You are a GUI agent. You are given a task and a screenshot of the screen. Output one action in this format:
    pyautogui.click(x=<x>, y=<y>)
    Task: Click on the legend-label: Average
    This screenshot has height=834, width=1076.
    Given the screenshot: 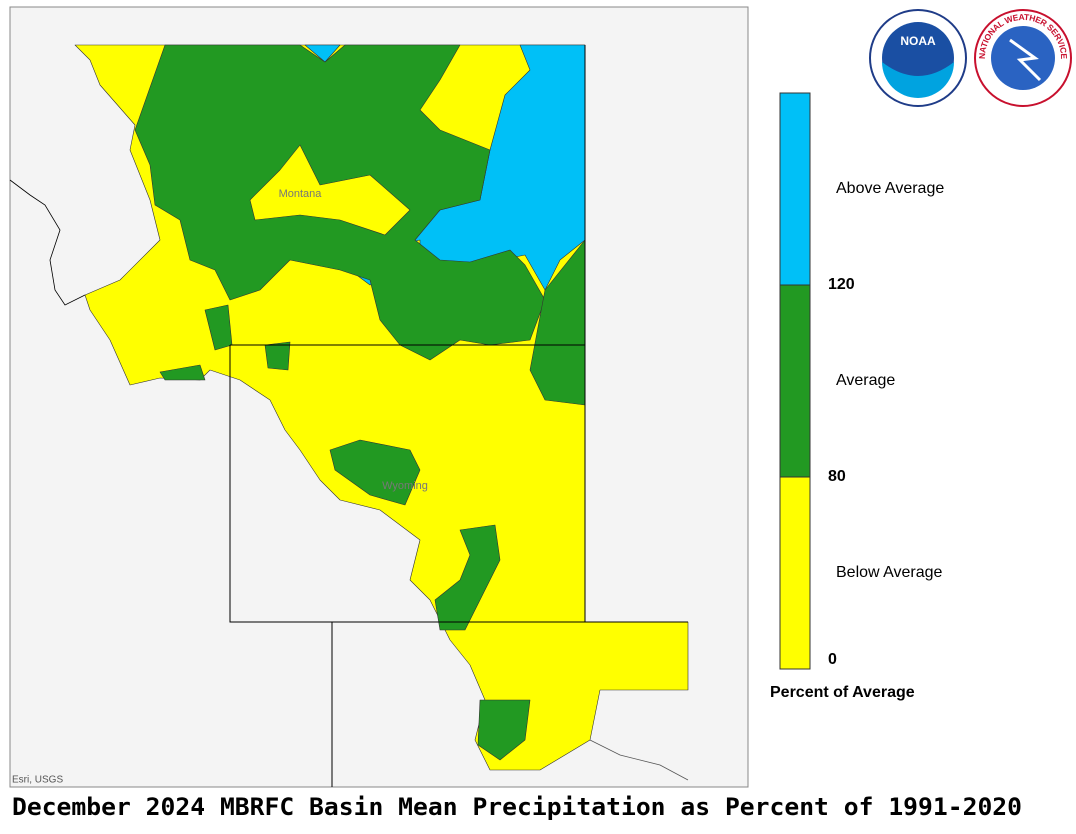 What is the action you would take?
    pyautogui.click(x=865, y=380)
    